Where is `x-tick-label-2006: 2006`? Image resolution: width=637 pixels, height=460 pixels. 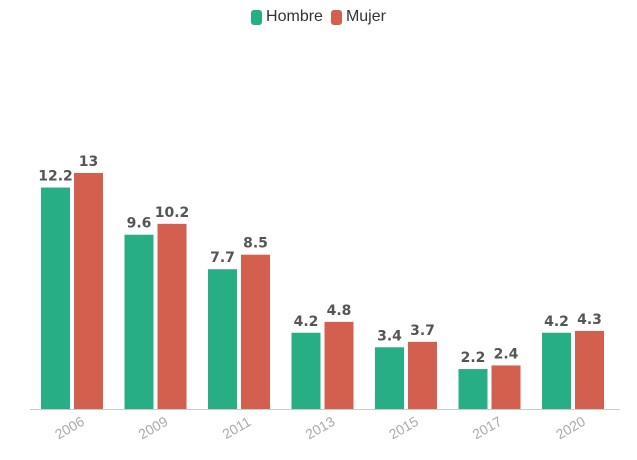
x-tick-label-2006: 2006 is located at coordinates (69, 428).